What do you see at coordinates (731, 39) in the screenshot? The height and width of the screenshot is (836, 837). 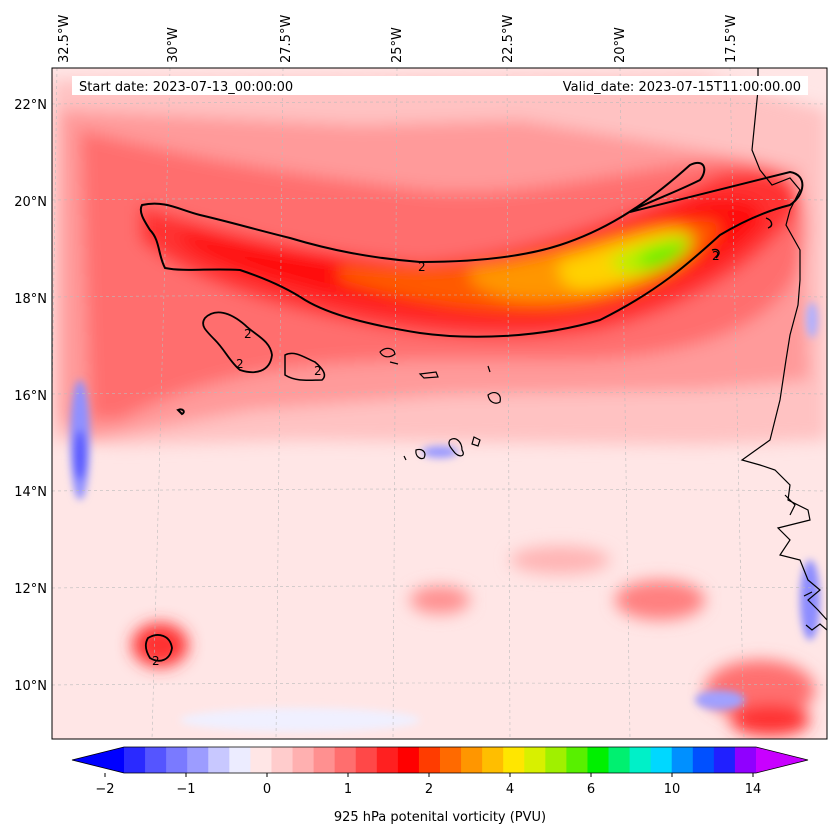 I see `lon-label: 17.5°W` at bounding box center [731, 39].